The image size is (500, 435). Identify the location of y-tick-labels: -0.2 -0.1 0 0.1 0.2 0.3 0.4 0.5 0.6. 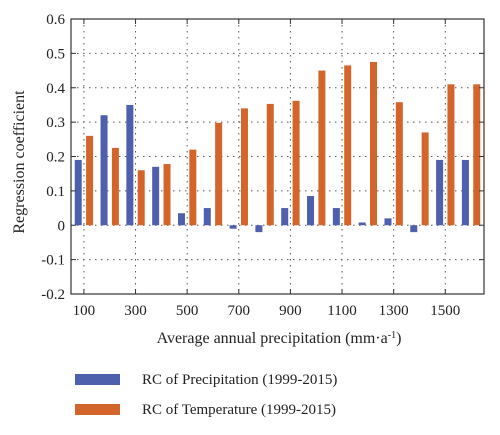
(53, 157).